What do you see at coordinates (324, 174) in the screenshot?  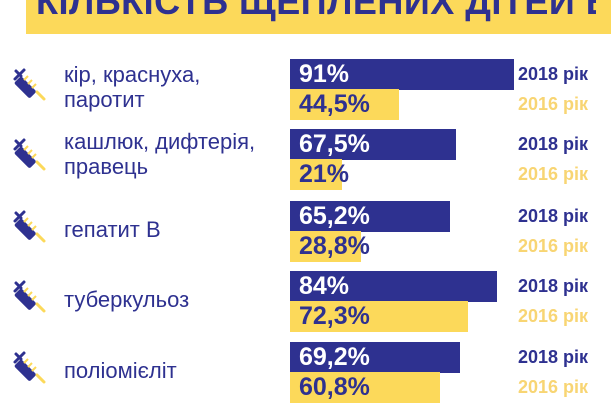 I see `value-label-2016: 21%` at bounding box center [324, 174].